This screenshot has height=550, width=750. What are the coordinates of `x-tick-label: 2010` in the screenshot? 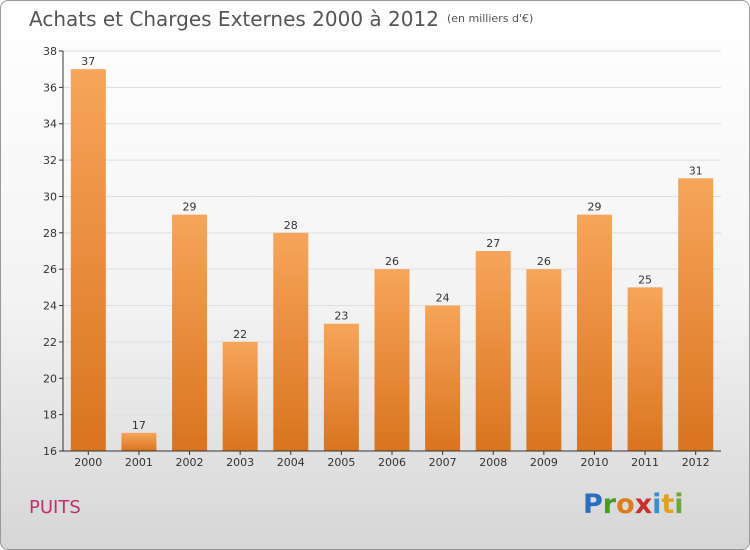 It's located at (594, 462).